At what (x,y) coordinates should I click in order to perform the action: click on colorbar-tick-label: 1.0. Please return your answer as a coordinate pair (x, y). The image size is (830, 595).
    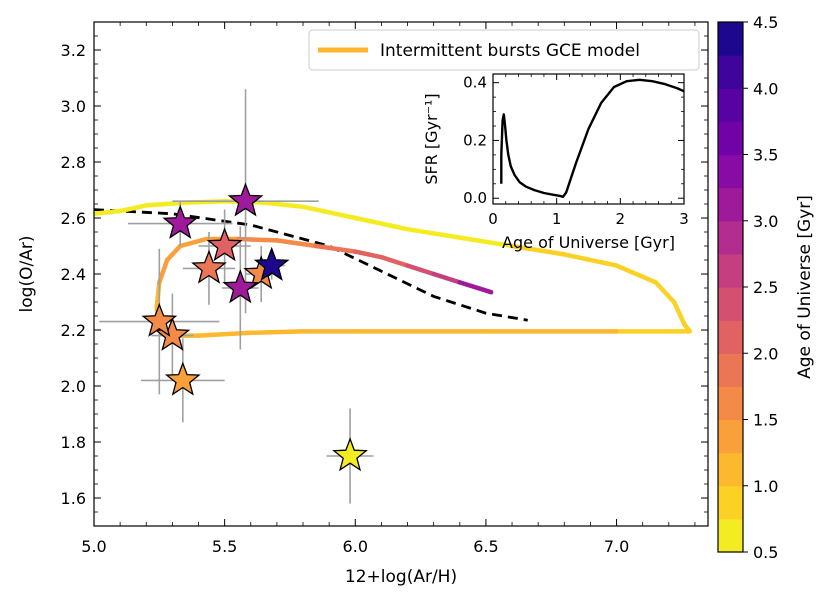
    Looking at the image, I should click on (765, 486).